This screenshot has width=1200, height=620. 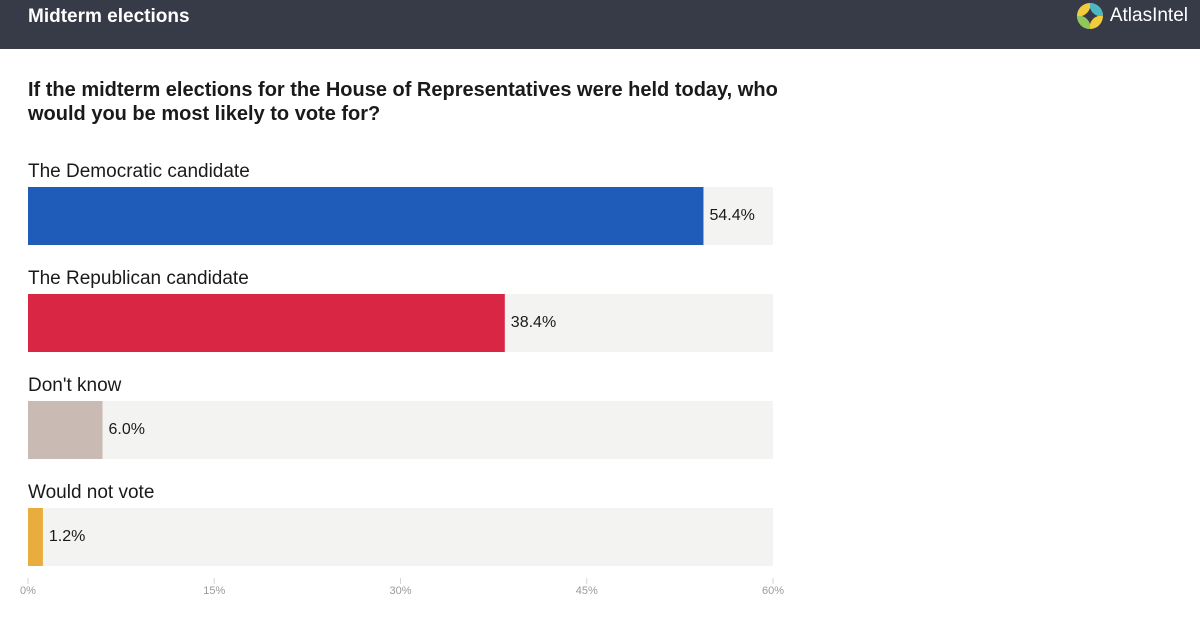 I want to click on x-tick-label: 15%, so click(x=214, y=591).